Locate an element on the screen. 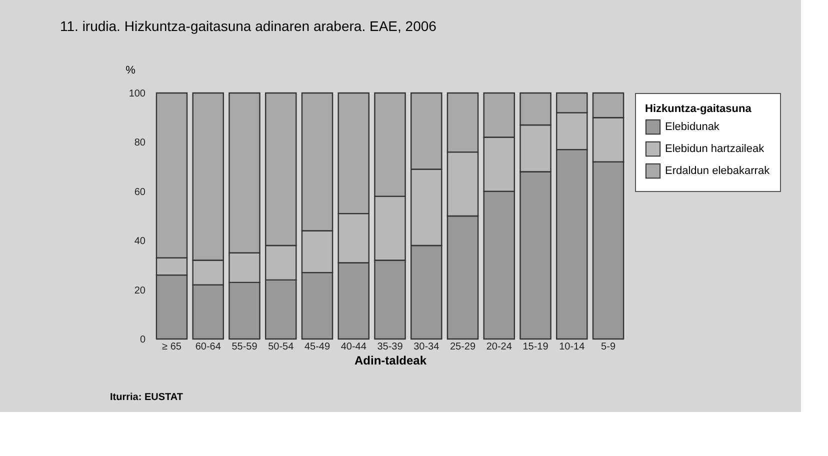 The image size is (828, 456). x-tick-label: 10-14 is located at coordinates (572, 347).